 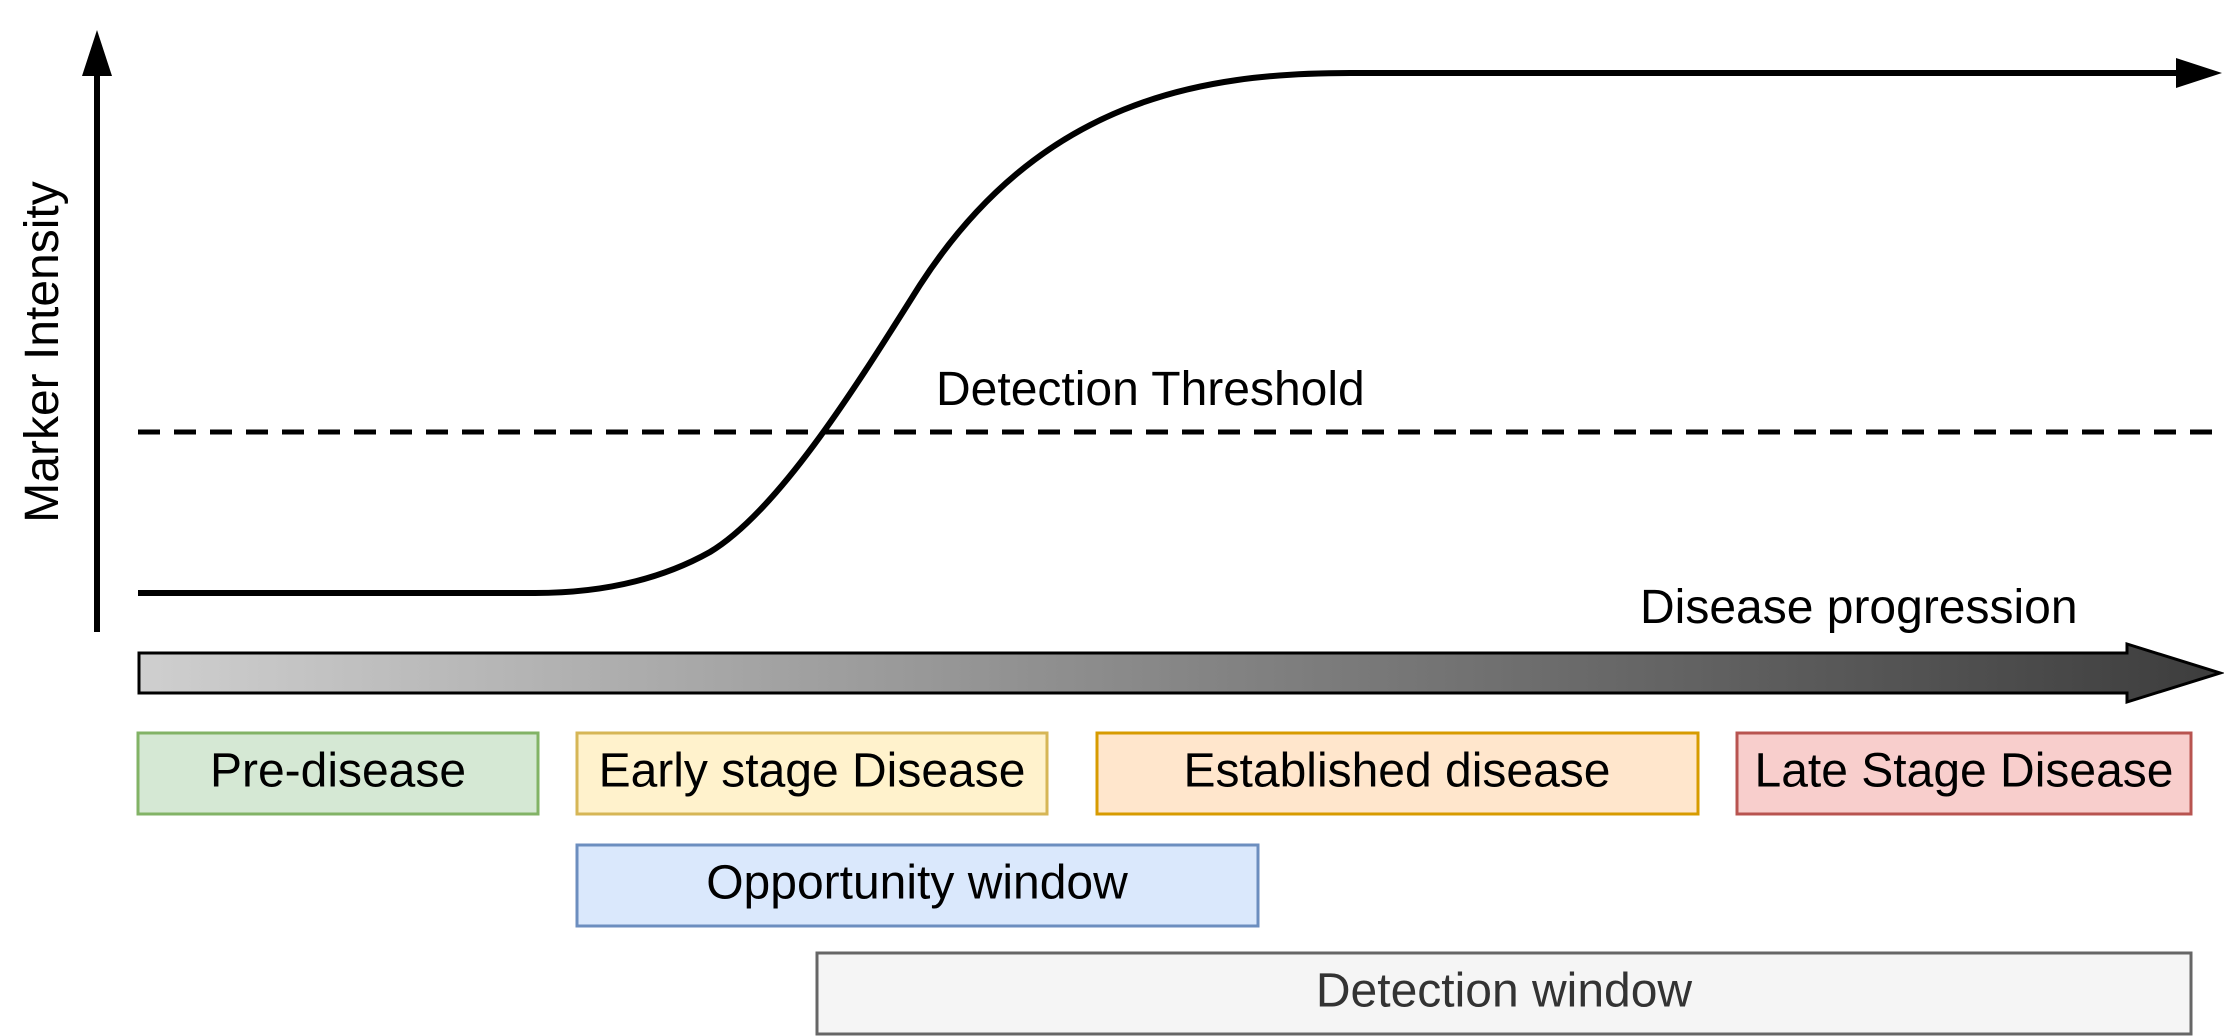 What do you see at coordinates (1859, 607) in the screenshot?
I see `disease-progression-label: Disease progression` at bounding box center [1859, 607].